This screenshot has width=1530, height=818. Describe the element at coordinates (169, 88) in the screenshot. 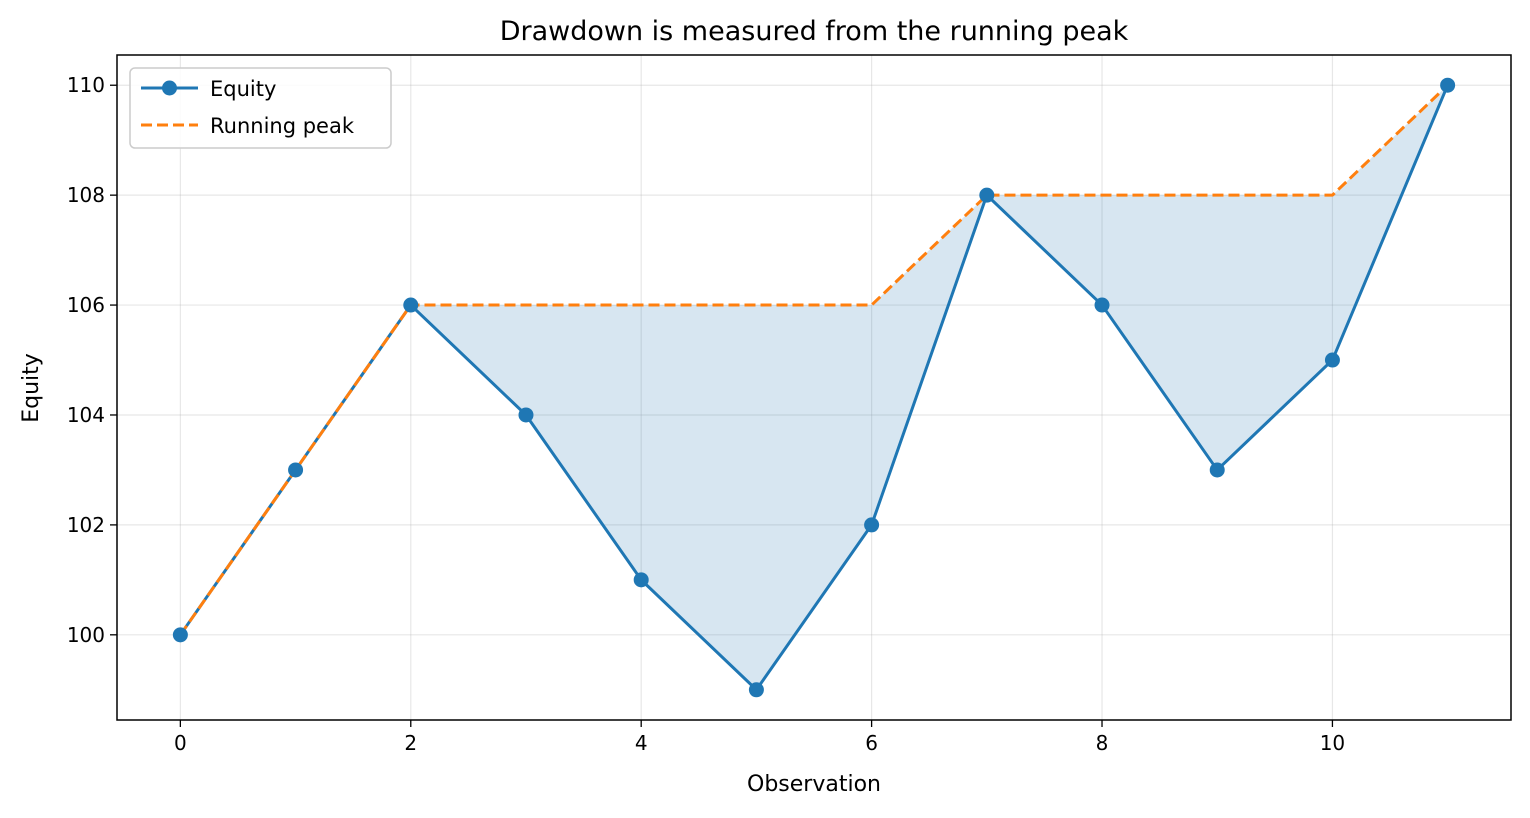

I see `legend-equity-marker` at that location.